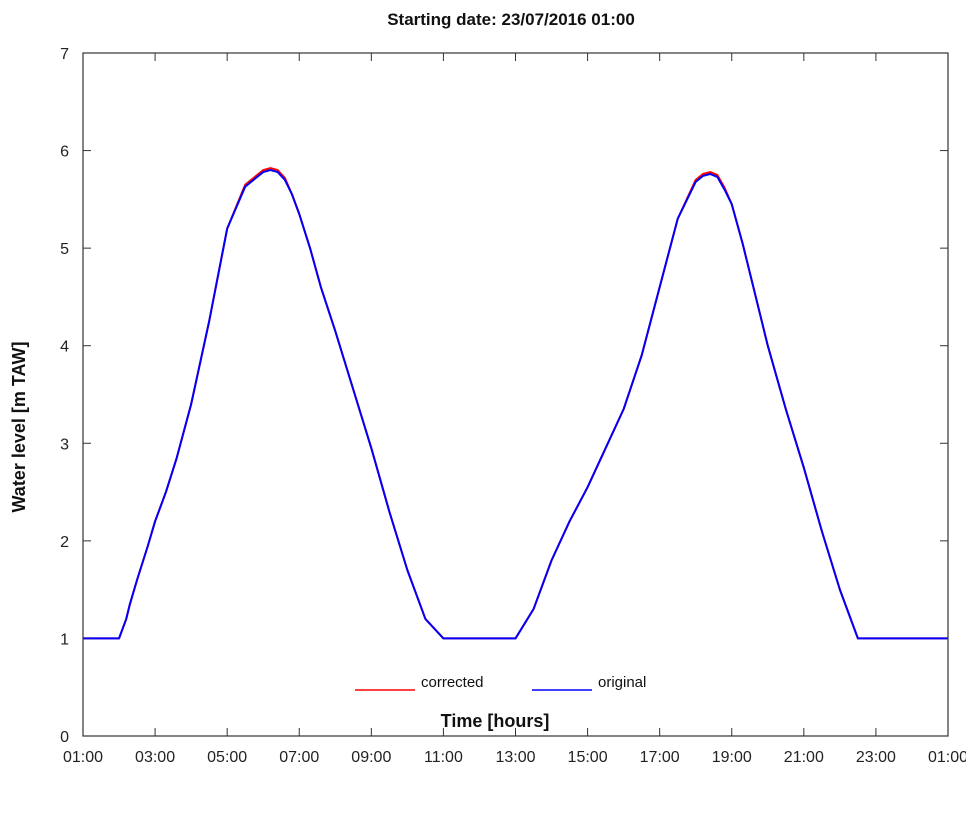 This screenshot has height=814, width=966. I want to click on x-tick-label: 19:00, so click(732, 757).